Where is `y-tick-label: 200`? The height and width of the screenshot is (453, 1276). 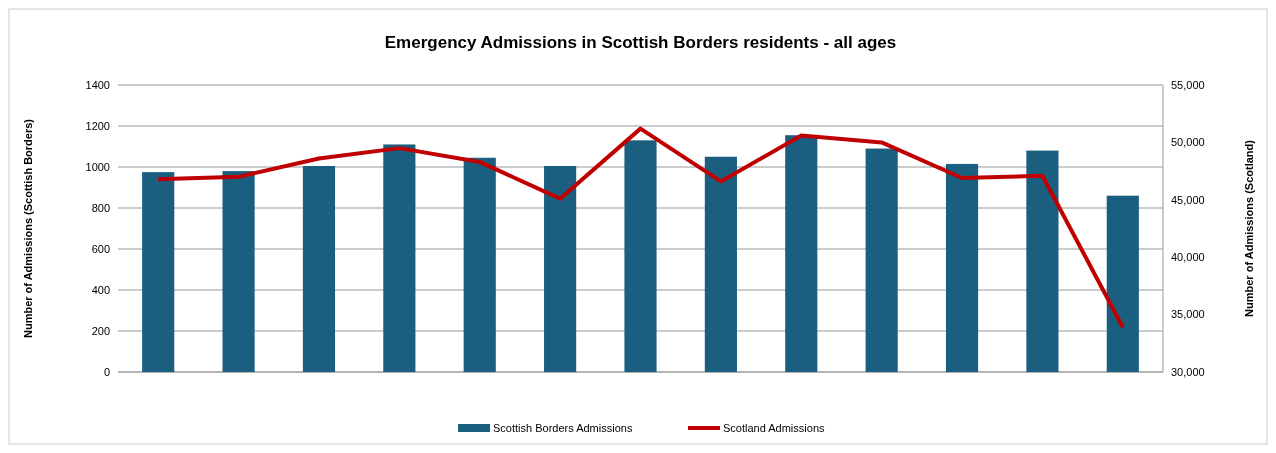
y-tick-label: 200 is located at coordinates (100, 330).